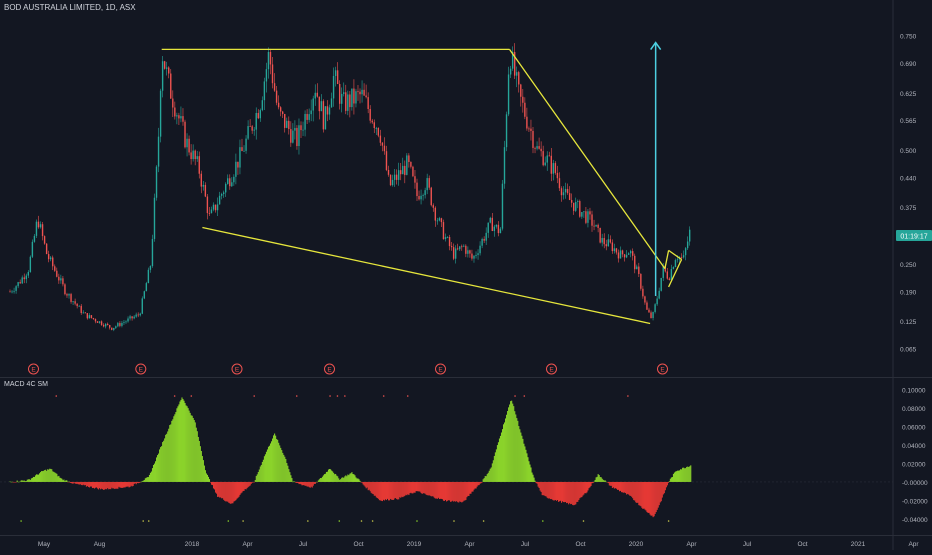 The image size is (932, 555). Describe the element at coordinates (908, 151) in the screenshot. I see `price-tick-label: 0.500` at that location.